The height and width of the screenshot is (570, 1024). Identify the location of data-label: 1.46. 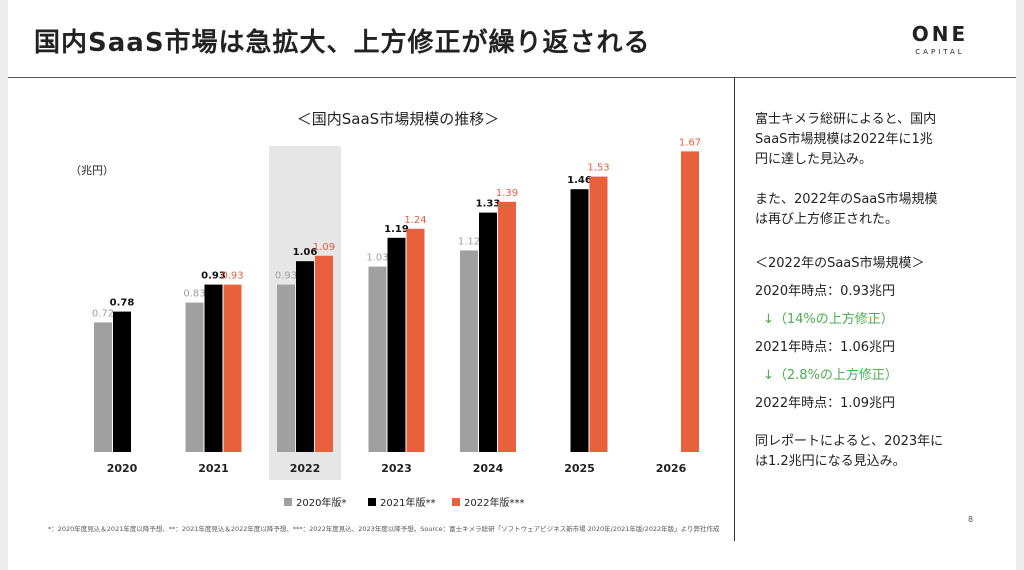
(579, 180).